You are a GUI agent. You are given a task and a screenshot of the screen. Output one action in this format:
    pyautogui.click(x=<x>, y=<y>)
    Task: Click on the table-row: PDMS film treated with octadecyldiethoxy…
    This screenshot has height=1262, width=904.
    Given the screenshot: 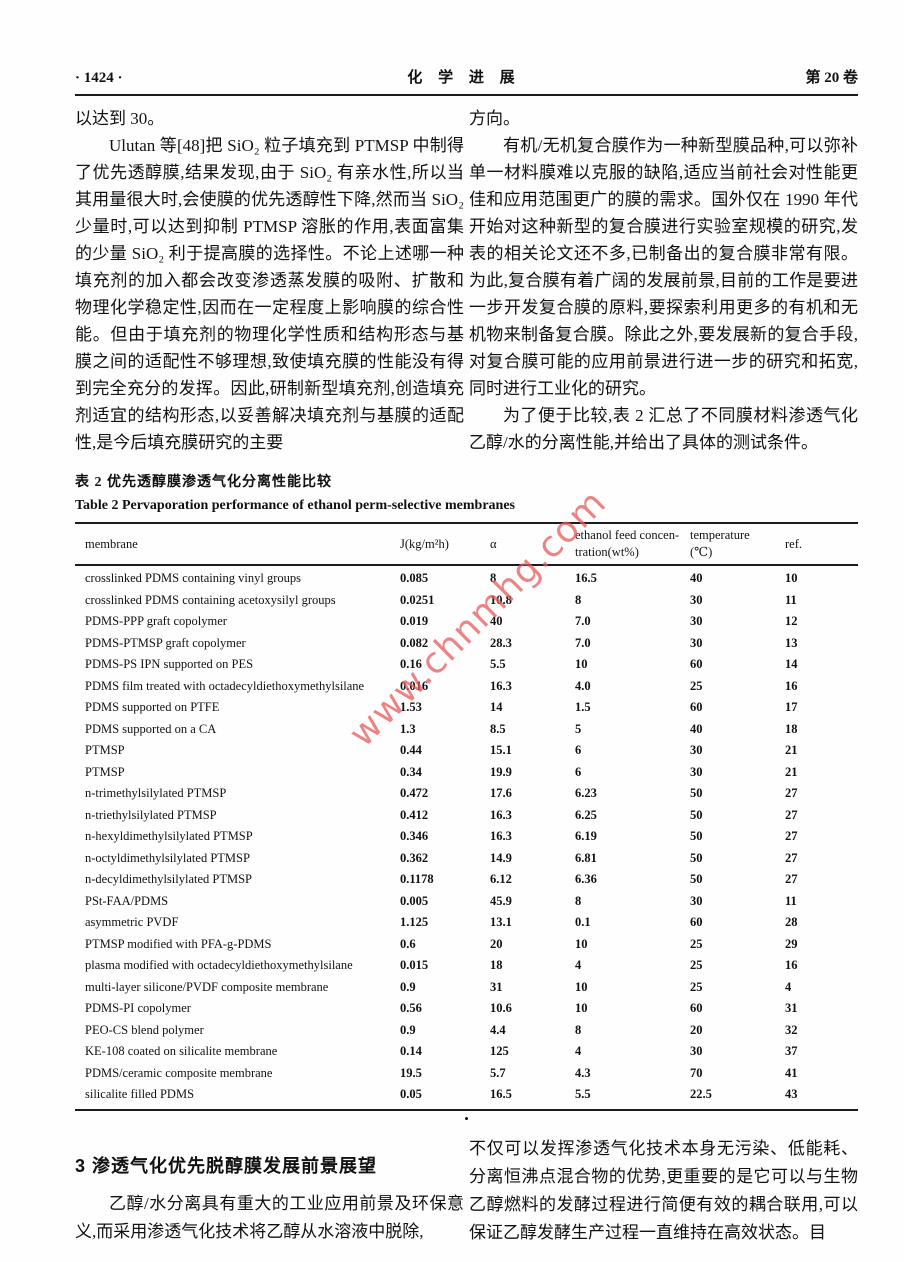 What is the action you would take?
    pyautogui.click(x=466, y=687)
    